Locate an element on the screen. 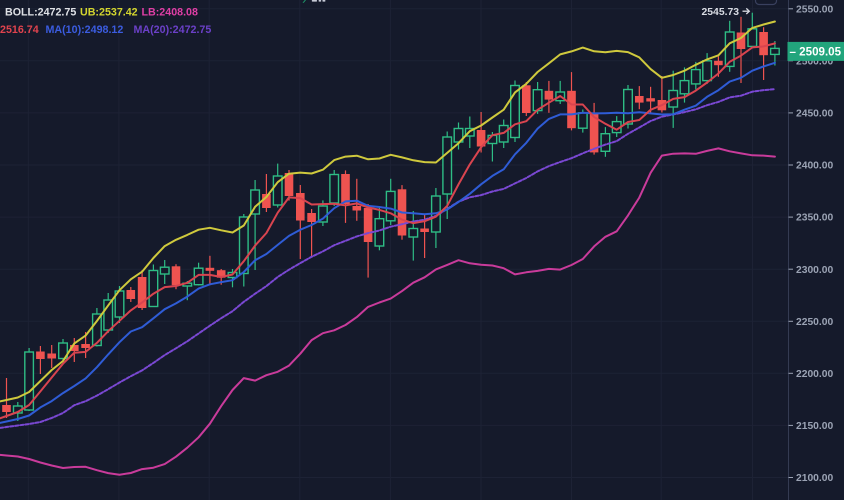 The height and width of the screenshot is (500, 844). svg-text: MA(20):2472.75 is located at coordinates (173, 30).